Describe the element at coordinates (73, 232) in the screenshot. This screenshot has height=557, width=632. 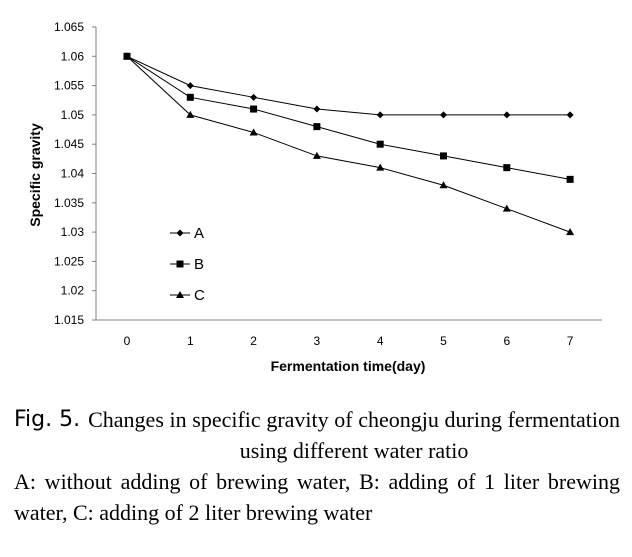
I see `y-tick-label: 1.03` at that location.